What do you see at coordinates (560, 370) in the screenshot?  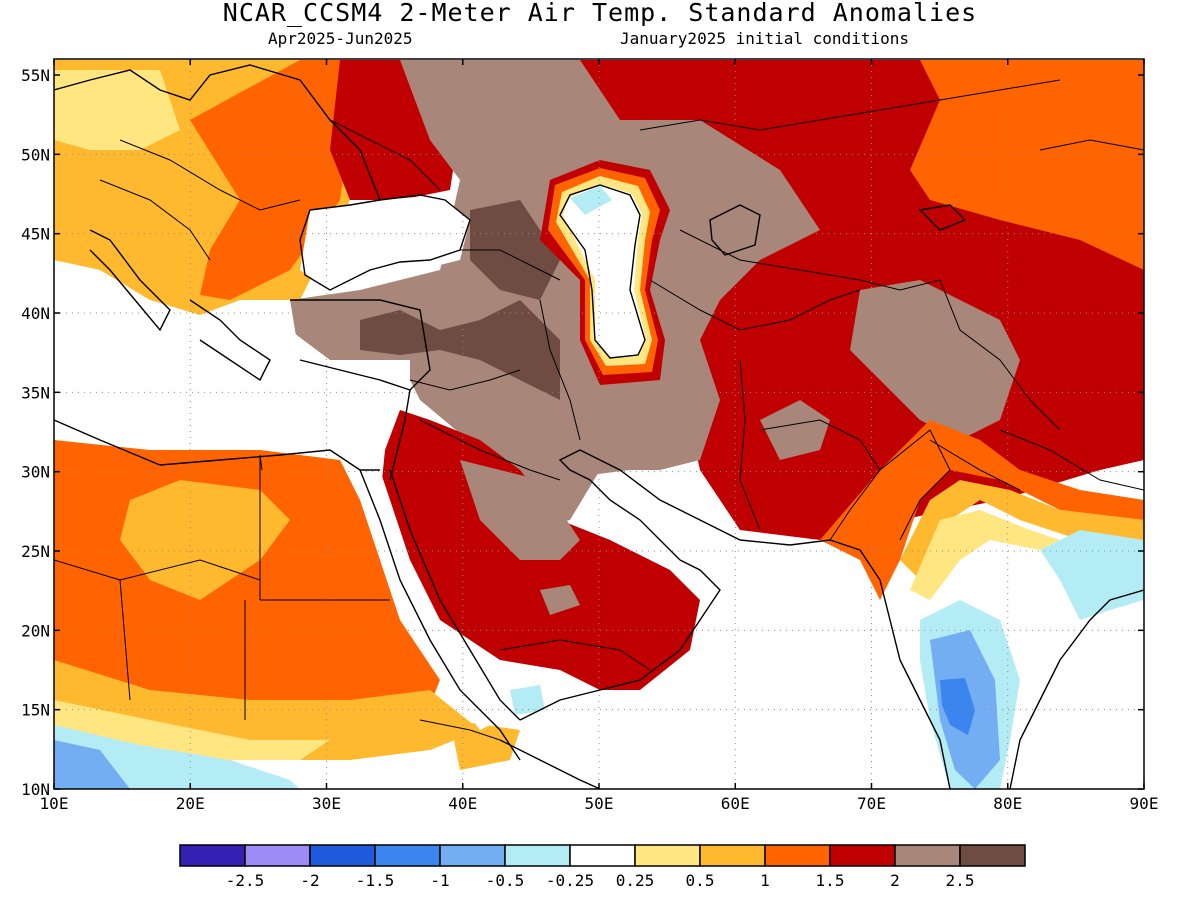 I see `border-iran-iraq` at bounding box center [560, 370].